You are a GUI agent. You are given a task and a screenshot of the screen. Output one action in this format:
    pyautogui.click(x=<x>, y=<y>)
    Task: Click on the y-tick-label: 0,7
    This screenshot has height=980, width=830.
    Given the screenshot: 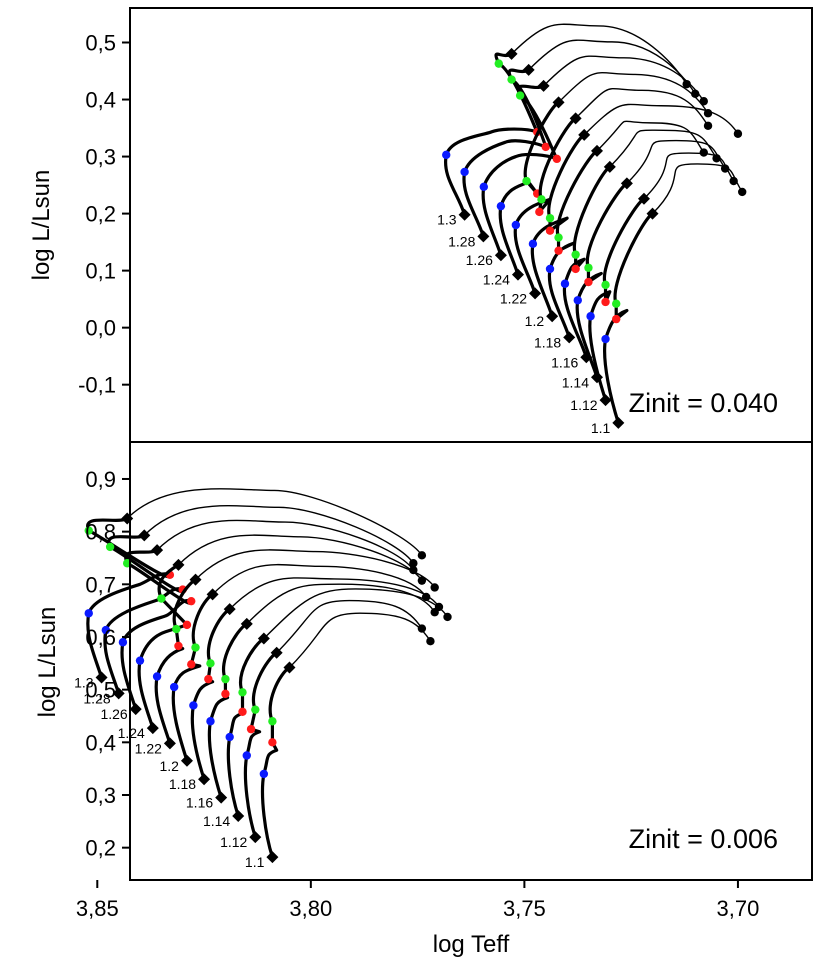 What is the action you would take?
    pyautogui.click(x=100, y=584)
    